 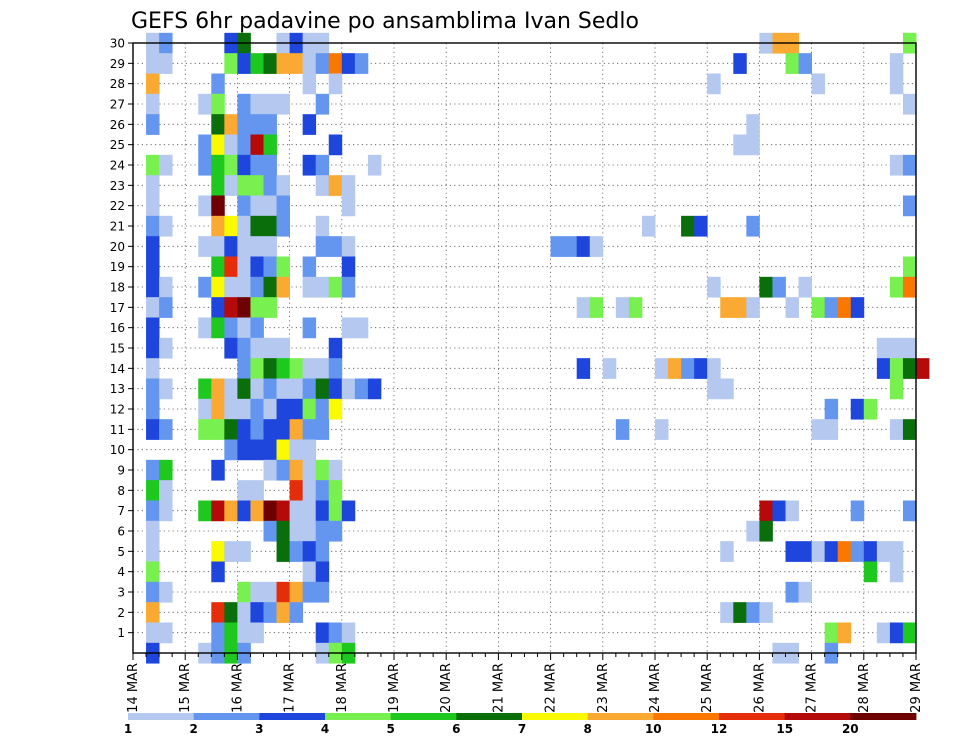 What do you see at coordinates (759, 688) in the screenshot?
I see `x-tick-label: 26 MAR` at bounding box center [759, 688].